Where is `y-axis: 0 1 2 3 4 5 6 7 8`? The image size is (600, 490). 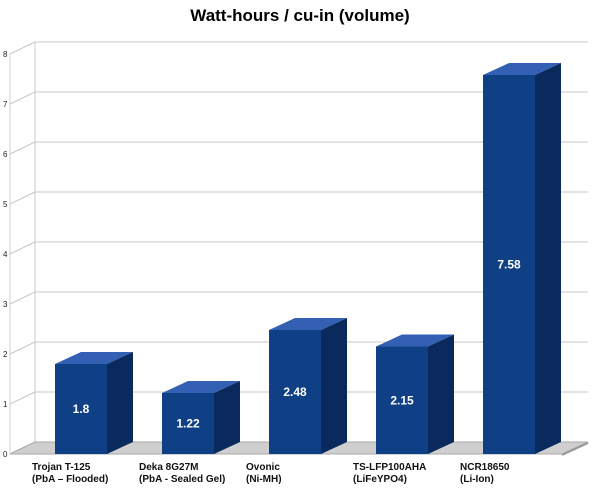 y-axis: 0 1 2 3 4 5 6 7 8 is located at coordinates (7, 254).